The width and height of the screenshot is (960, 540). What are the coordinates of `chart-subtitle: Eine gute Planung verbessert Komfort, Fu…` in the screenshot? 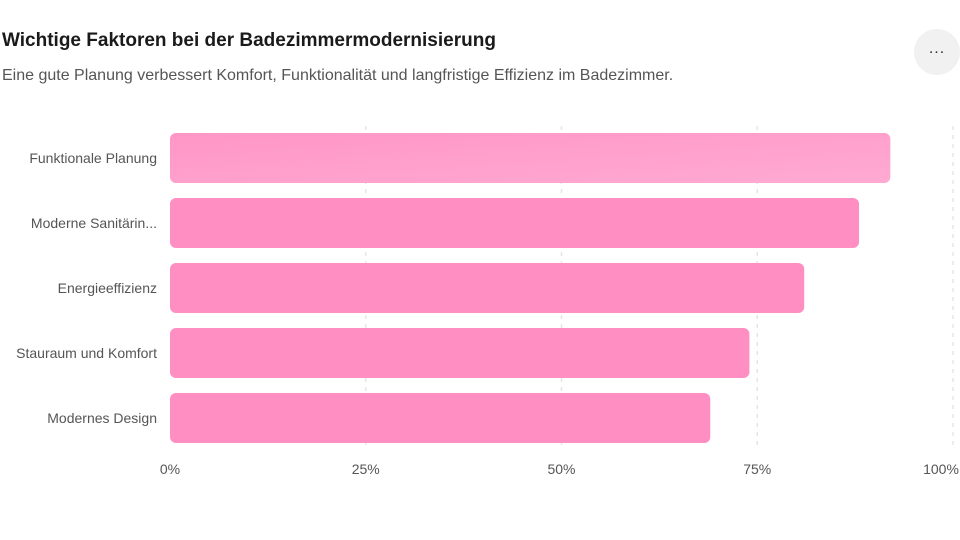 It's located at (338, 75).